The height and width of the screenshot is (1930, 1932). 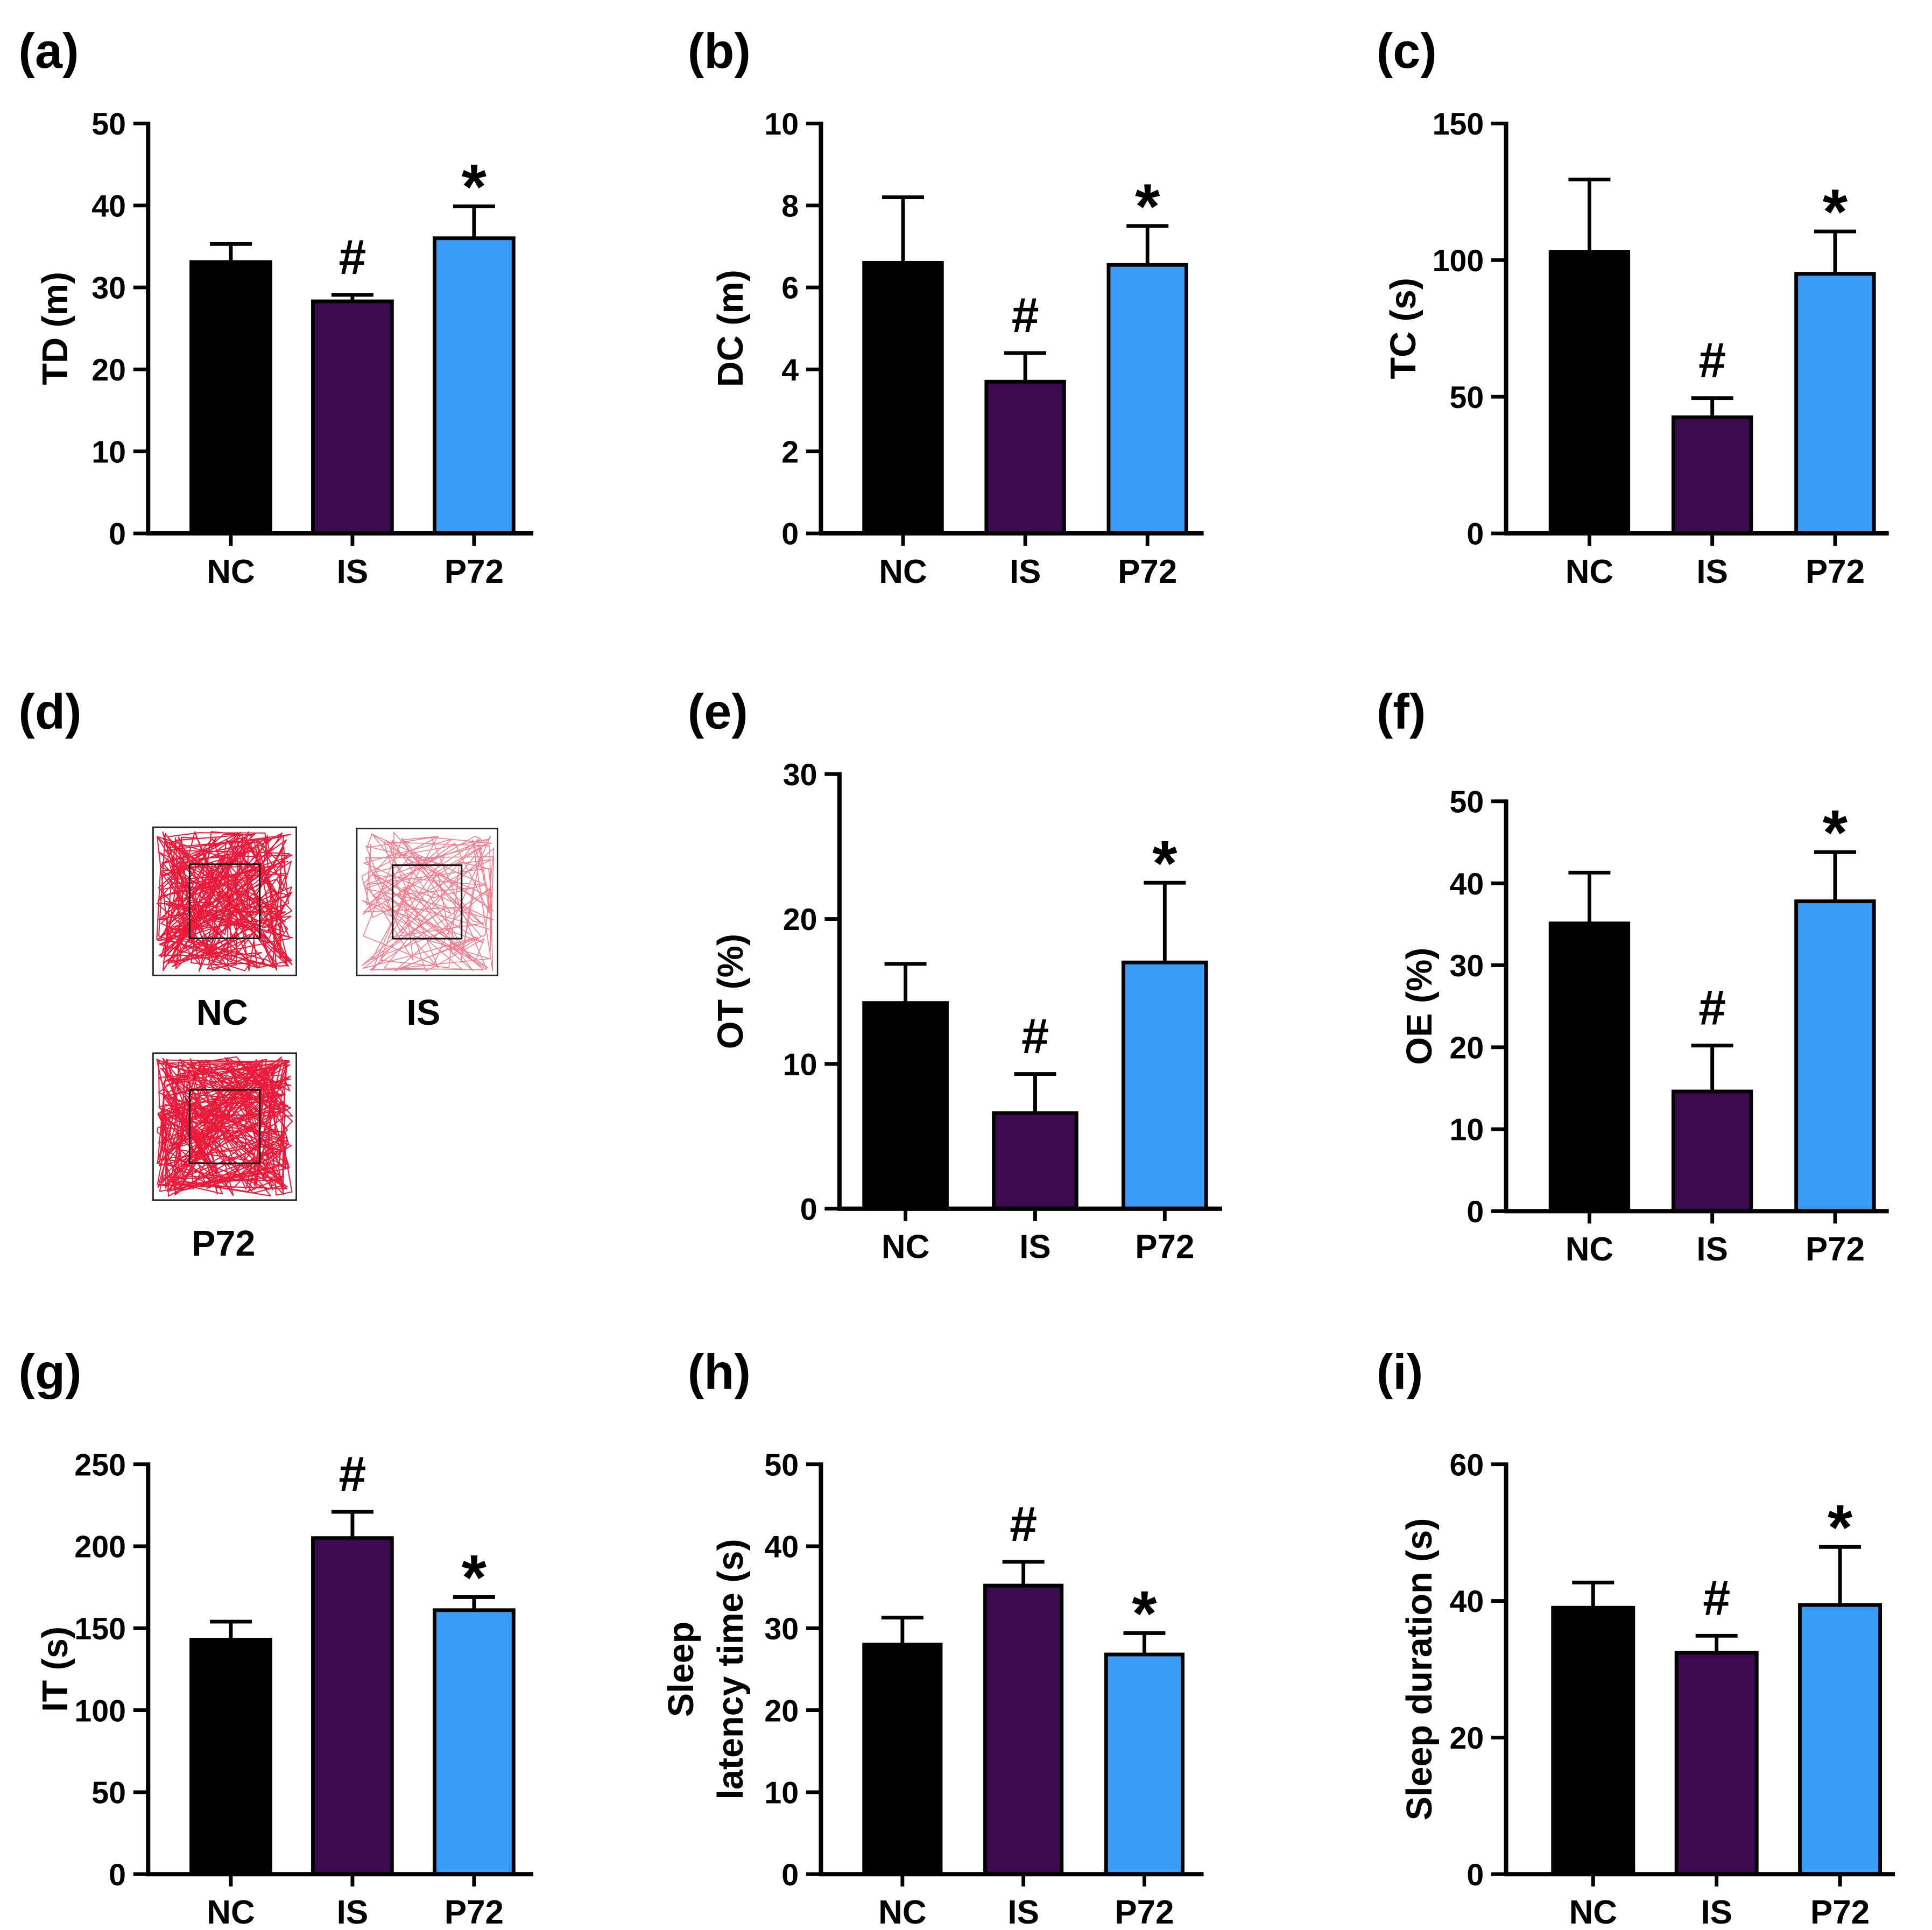 What do you see at coordinates (731, 991) in the screenshot?
I see `y-axis-label: OT (%)` at bounding box center [731, 991].